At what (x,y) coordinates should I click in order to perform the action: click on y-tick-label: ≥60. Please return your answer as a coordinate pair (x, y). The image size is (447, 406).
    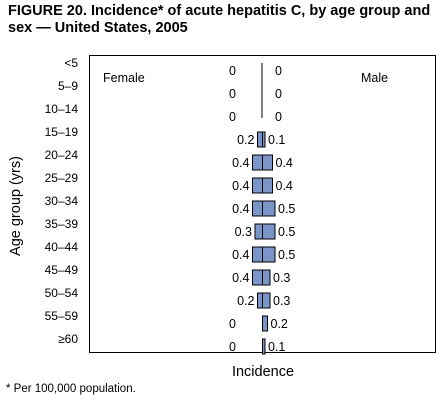
    Looking at the image, I should click on (68, 339).